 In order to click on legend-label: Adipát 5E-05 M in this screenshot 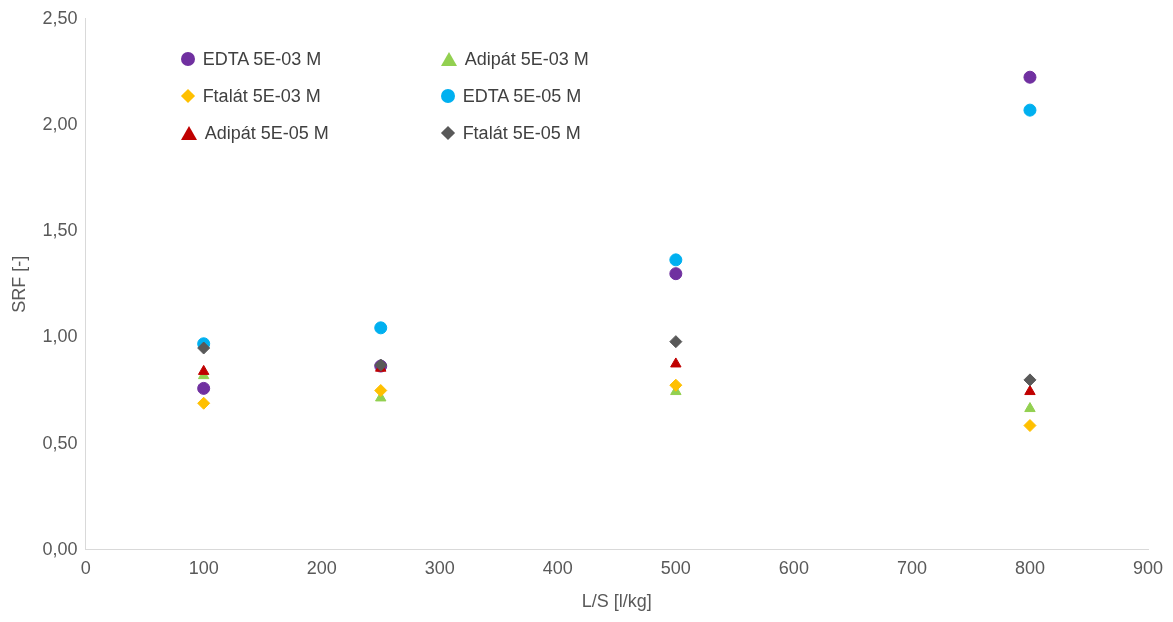, I will do `click(266, 133)`.